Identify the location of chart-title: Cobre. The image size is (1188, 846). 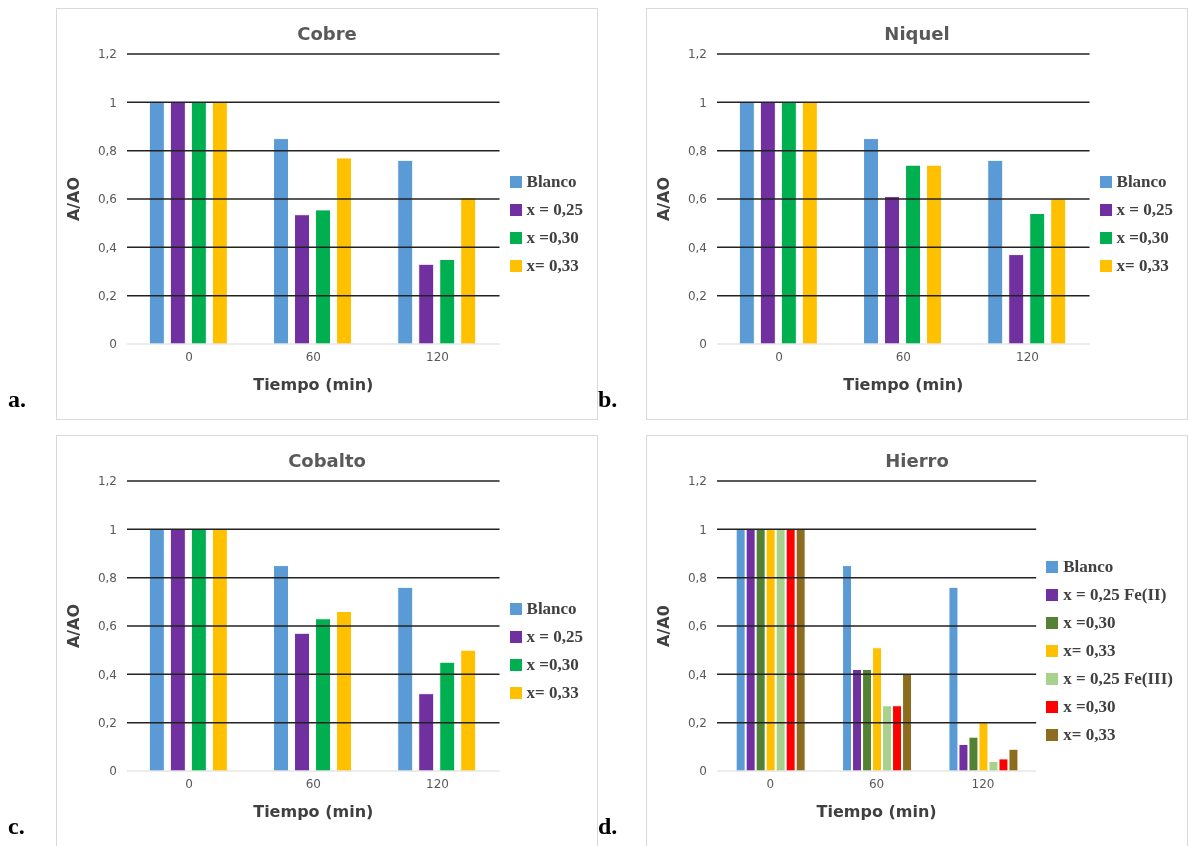
(327, 33).